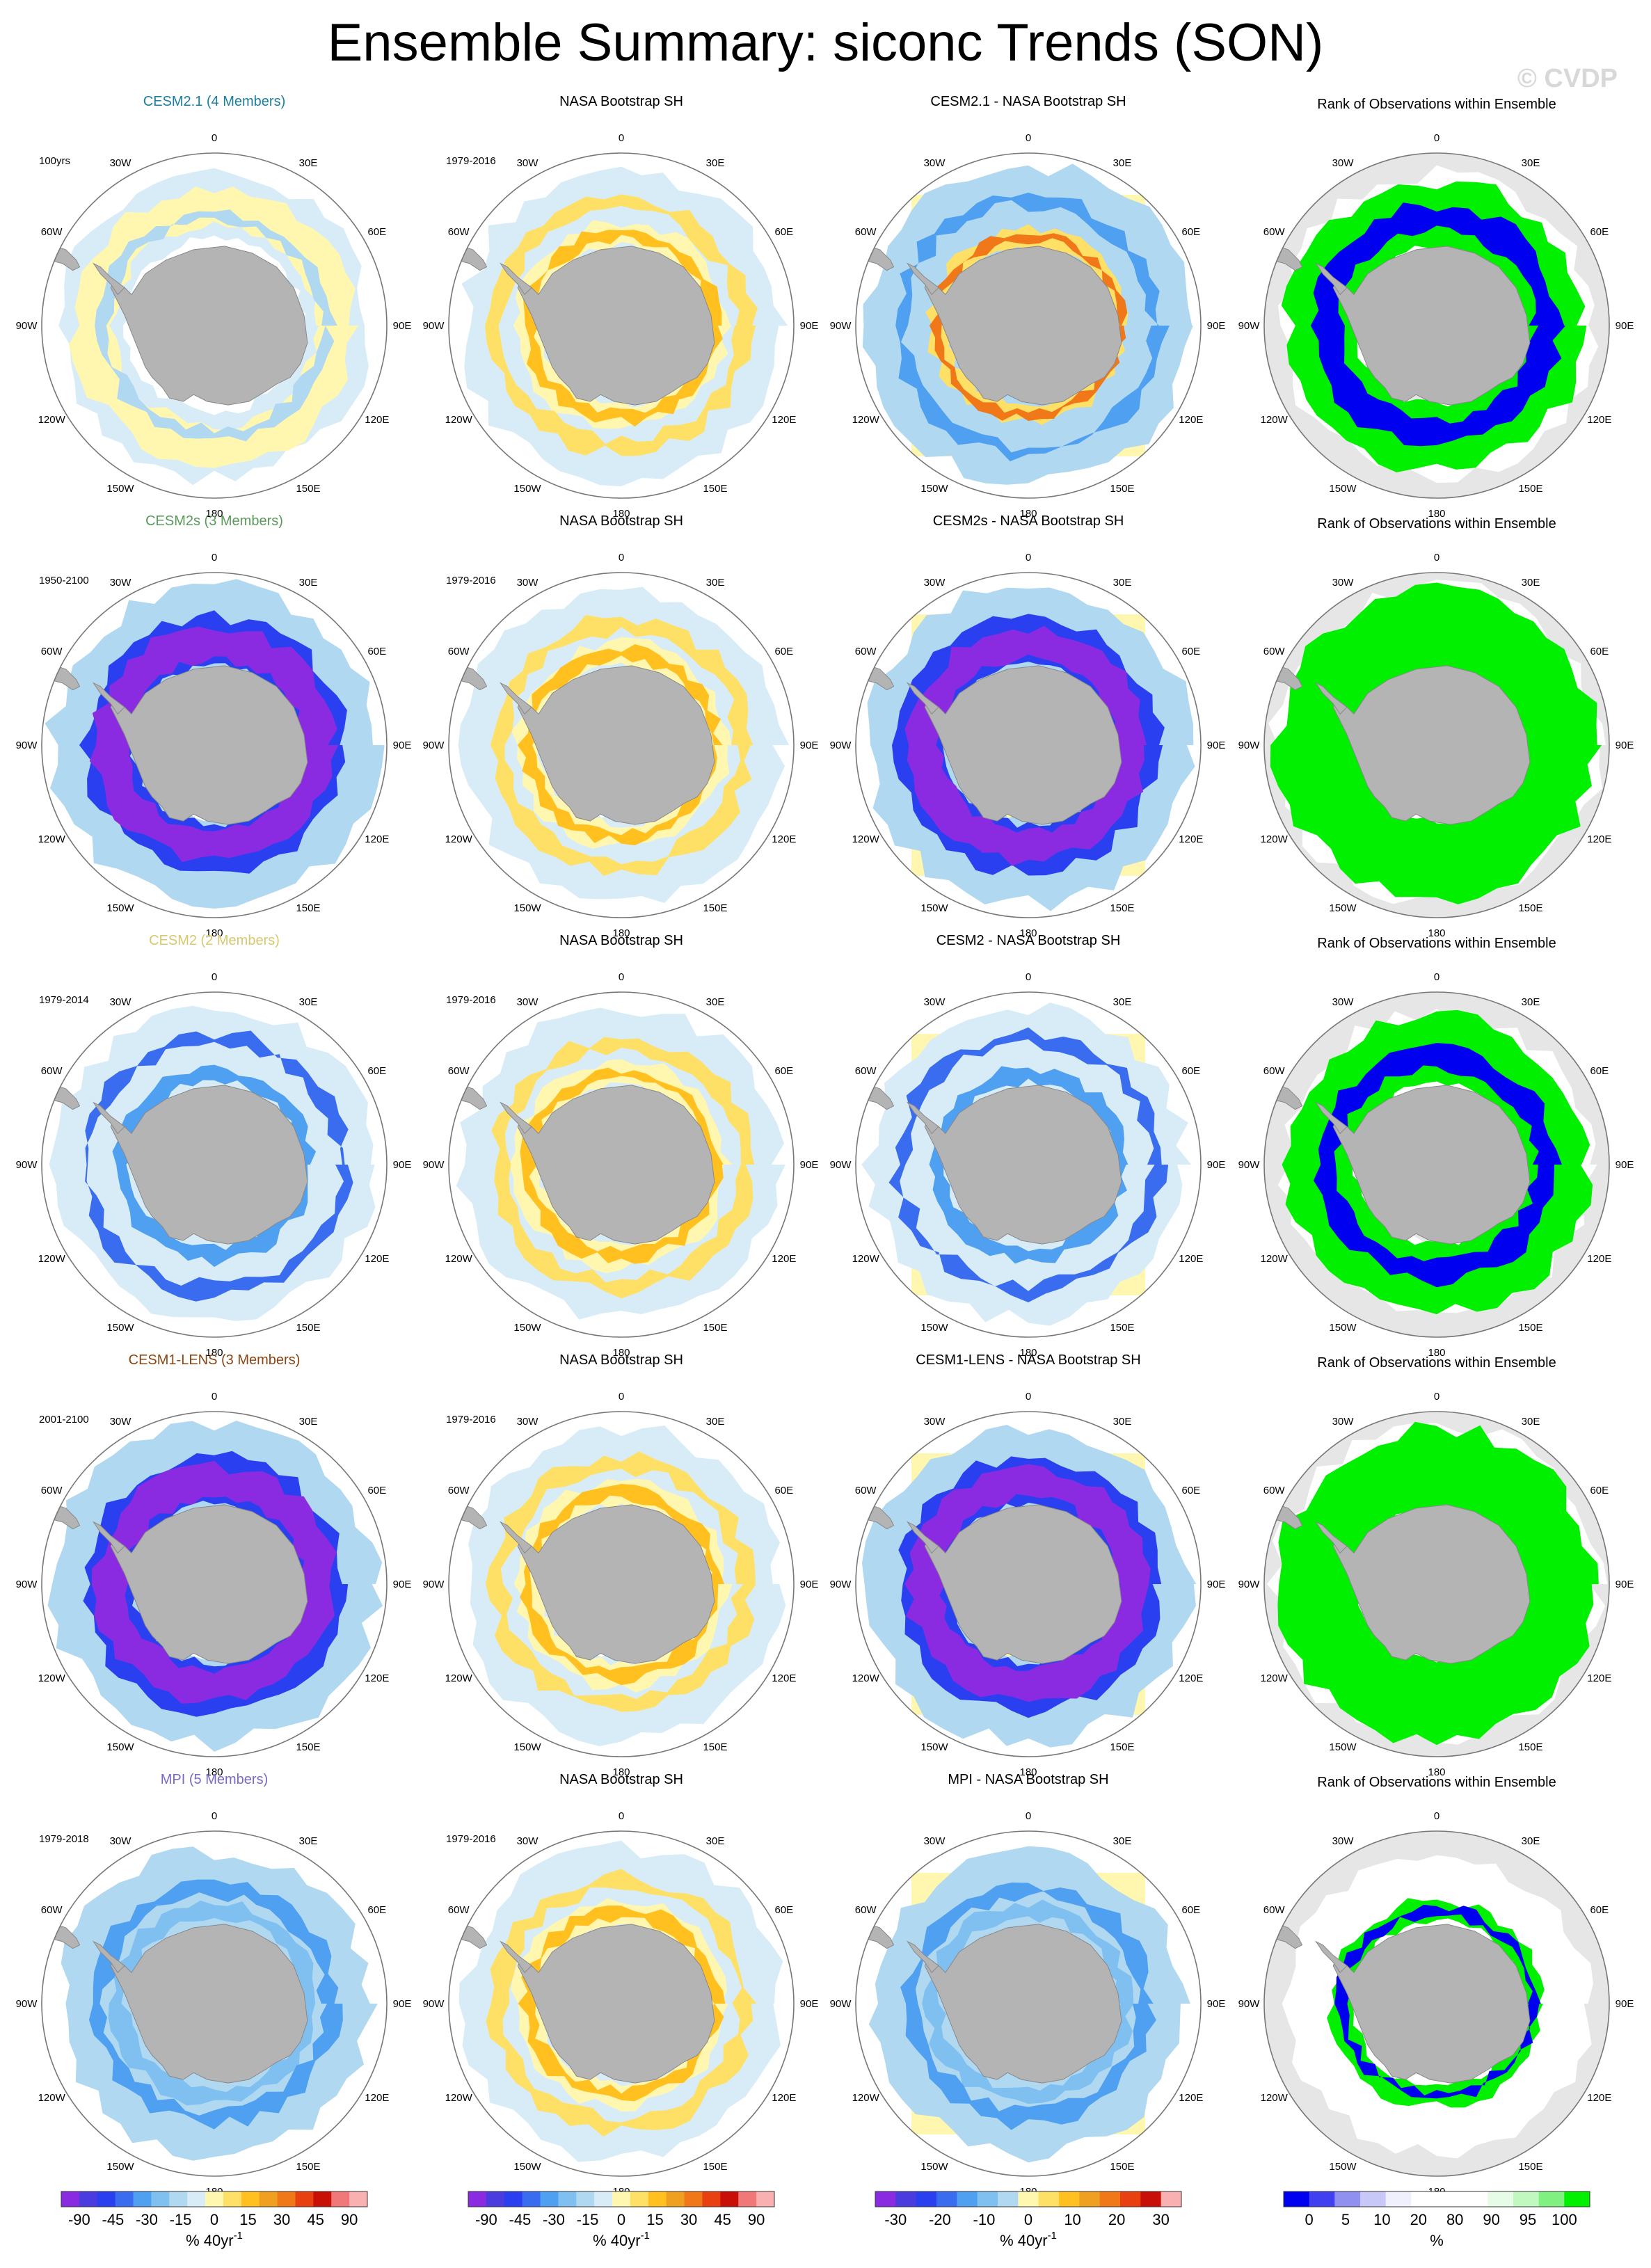 This screenshot has width=1651, height=2268. I want to click on colorbar-tick-label: -45, so click(520, 2219).